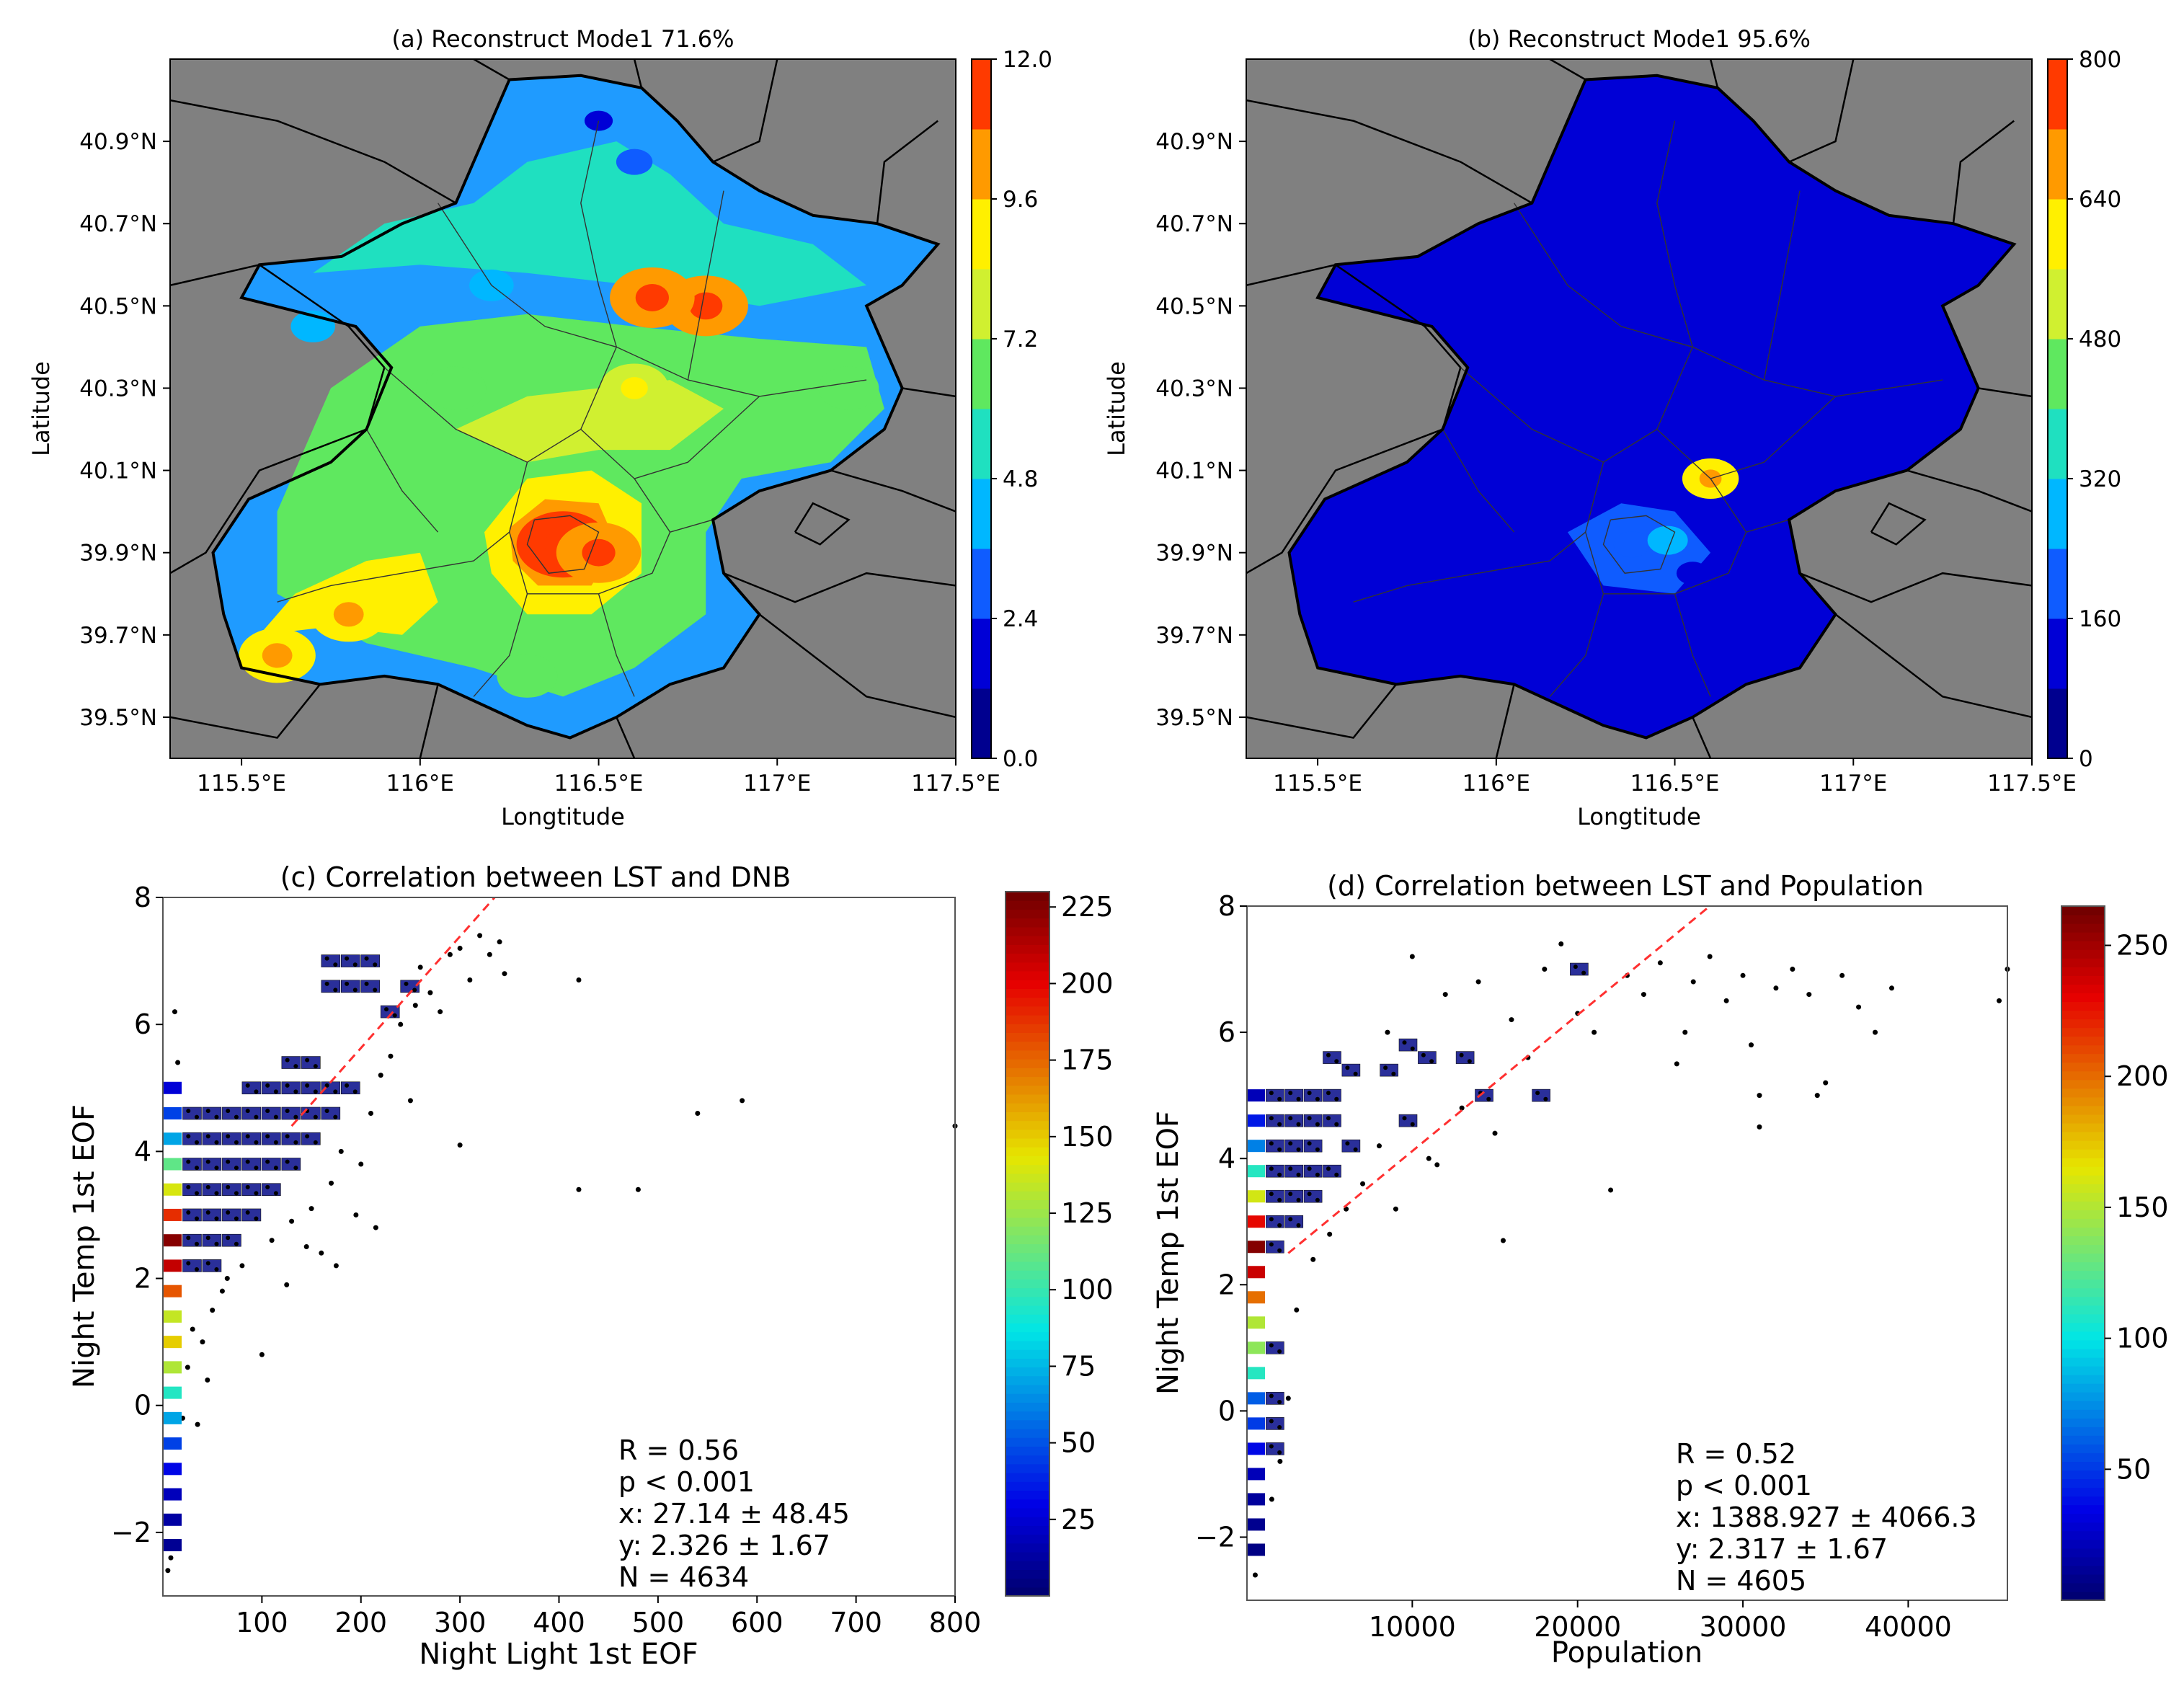 The image size is (2184, 1699). I want to click on colorbar-tick-label: 0, so click(2086, 759).